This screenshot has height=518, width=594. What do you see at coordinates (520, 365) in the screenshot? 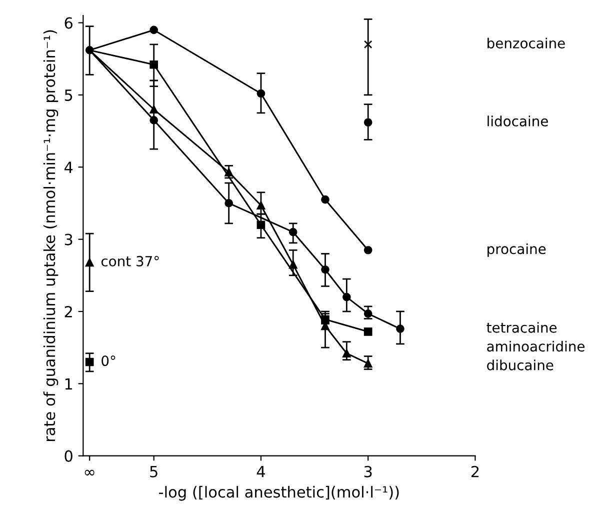
I see `text: dibucaine` at bounding box center [520, 365].